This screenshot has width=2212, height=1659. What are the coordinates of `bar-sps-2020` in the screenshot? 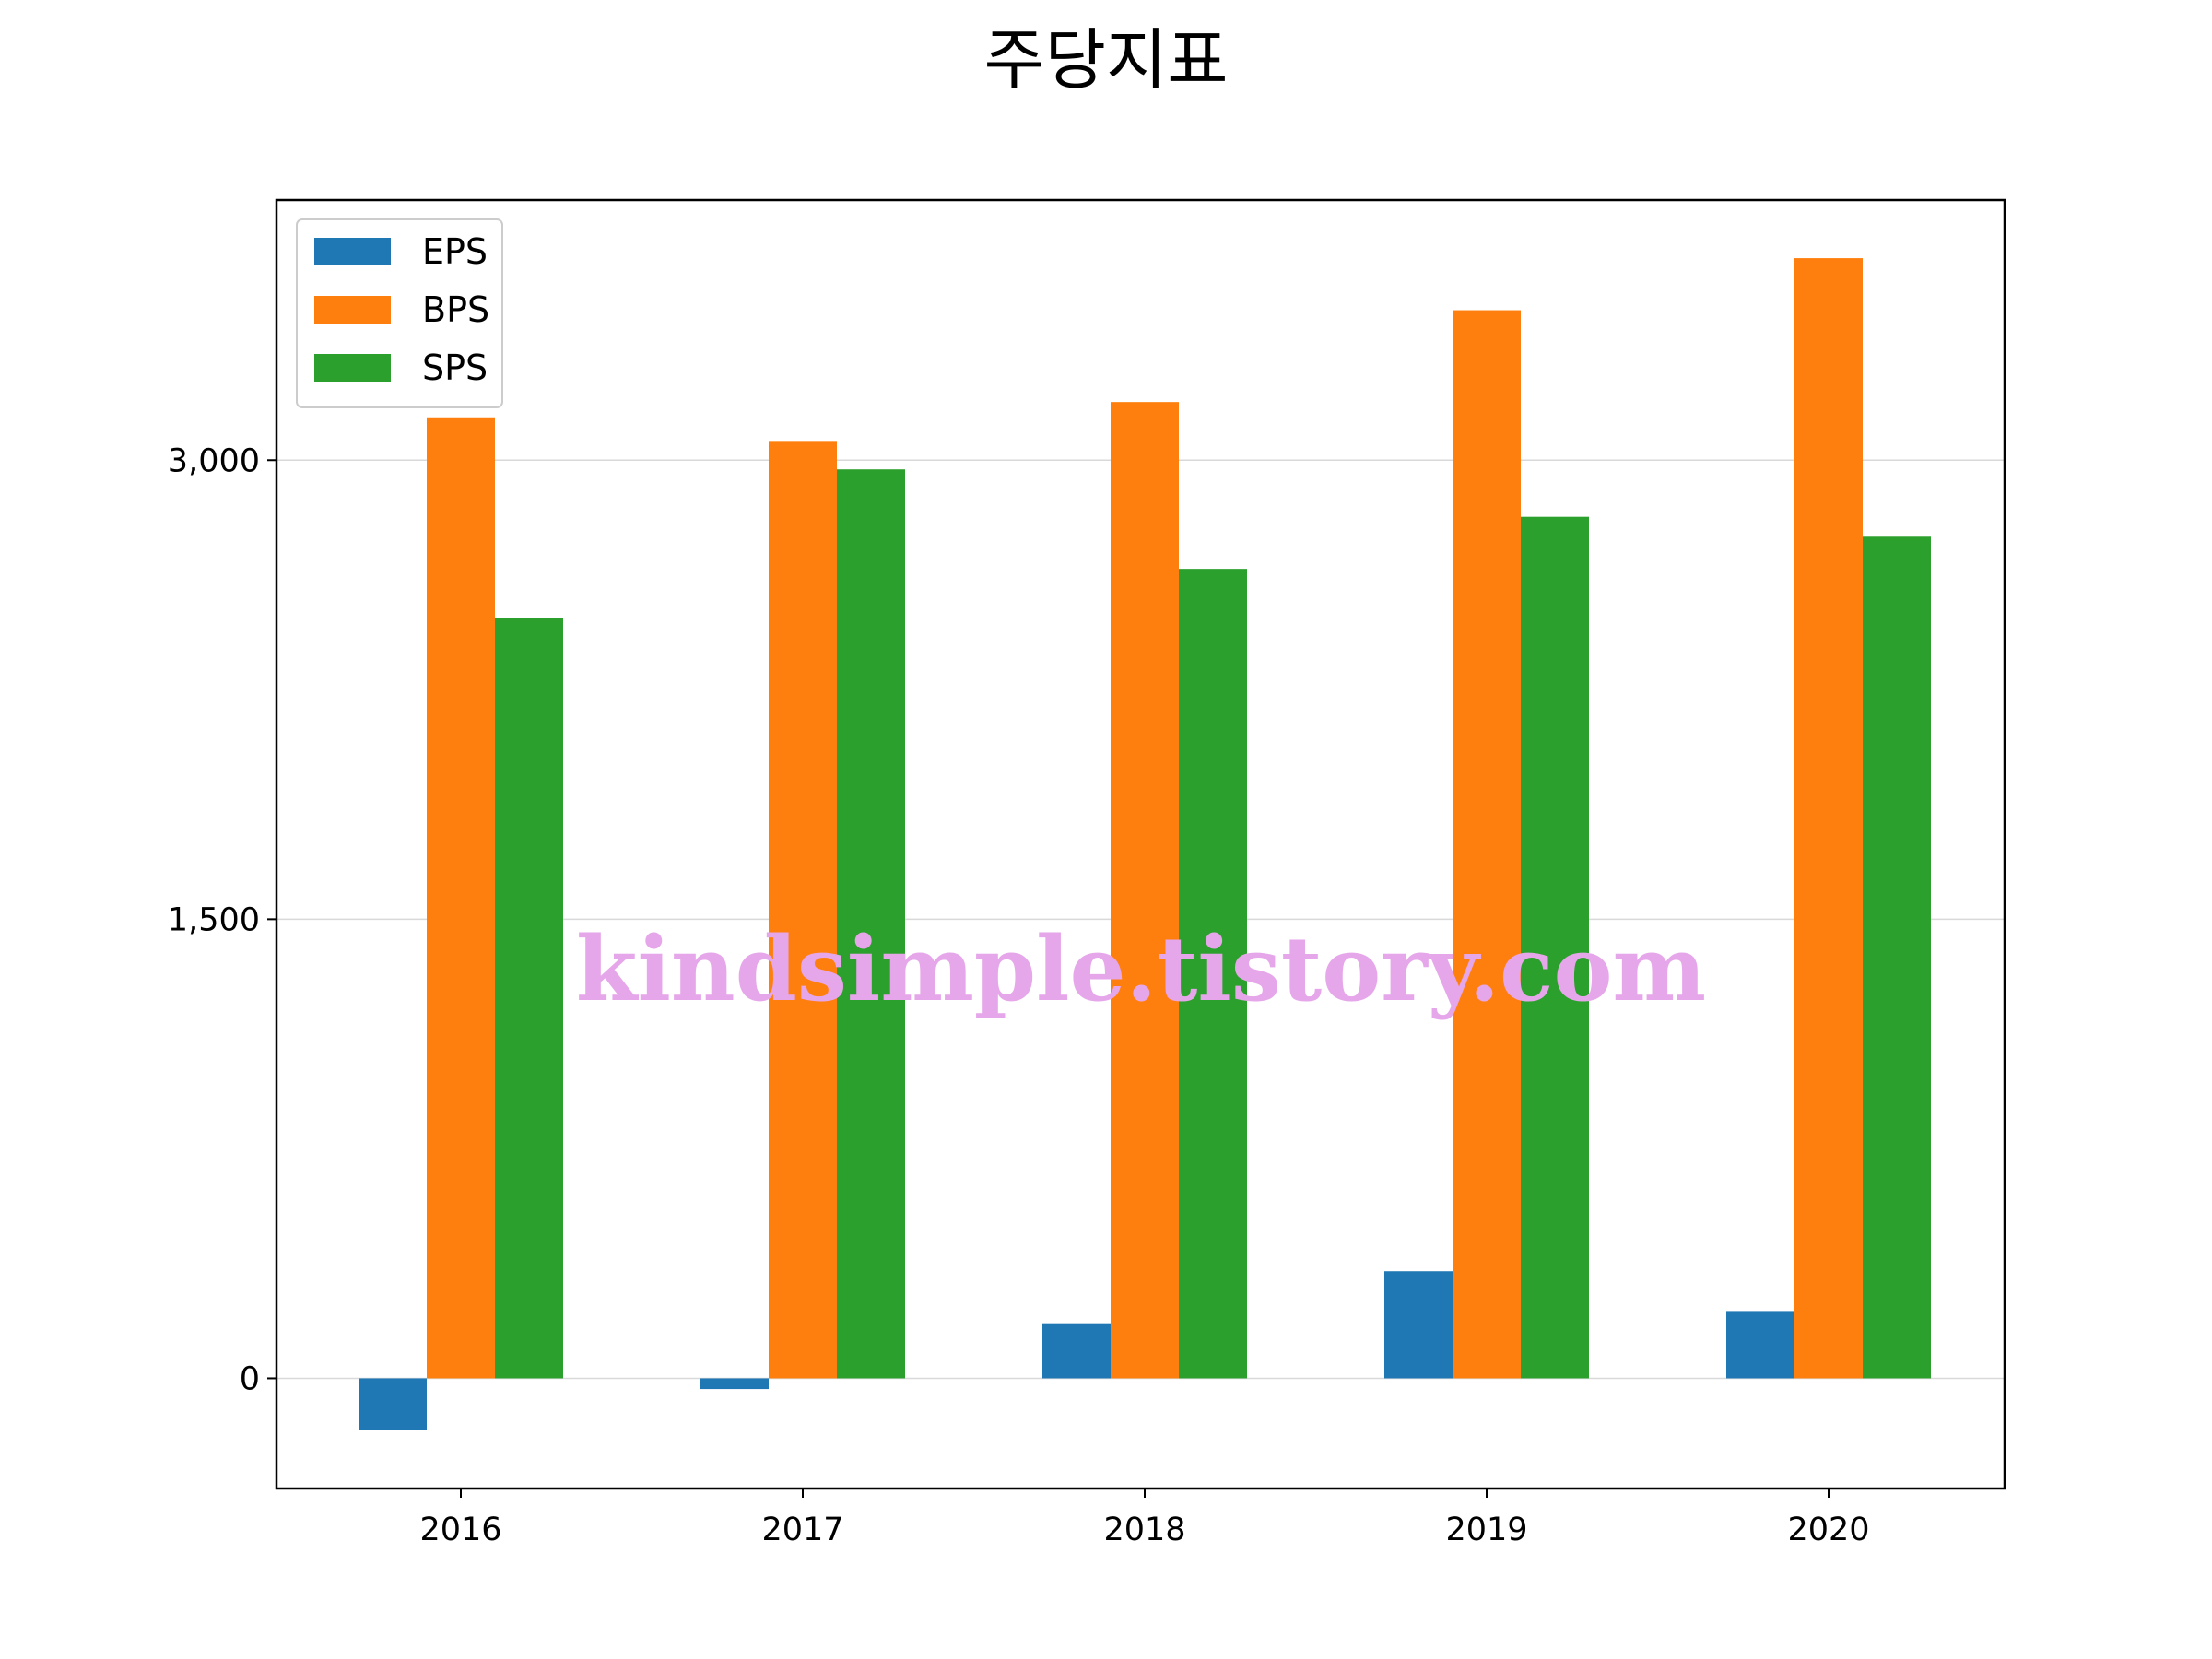 It's located at (1897, 957).